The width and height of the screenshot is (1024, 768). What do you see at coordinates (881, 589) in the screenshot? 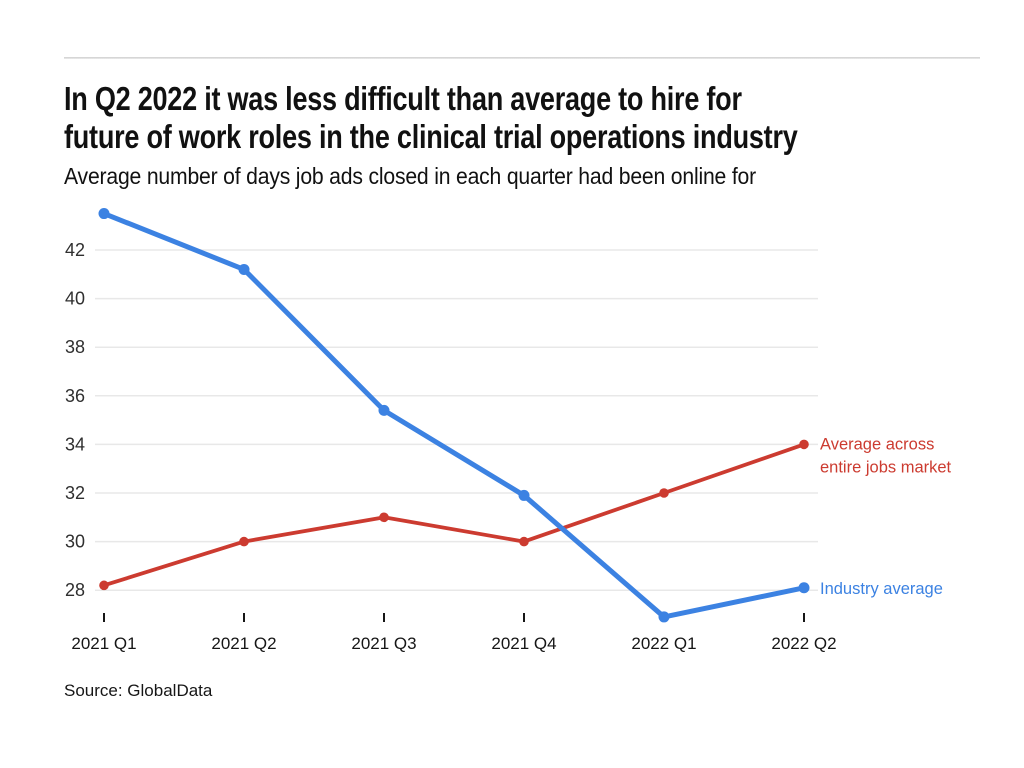
I see `series-label: Industry average` at bounding box center [881, 589].